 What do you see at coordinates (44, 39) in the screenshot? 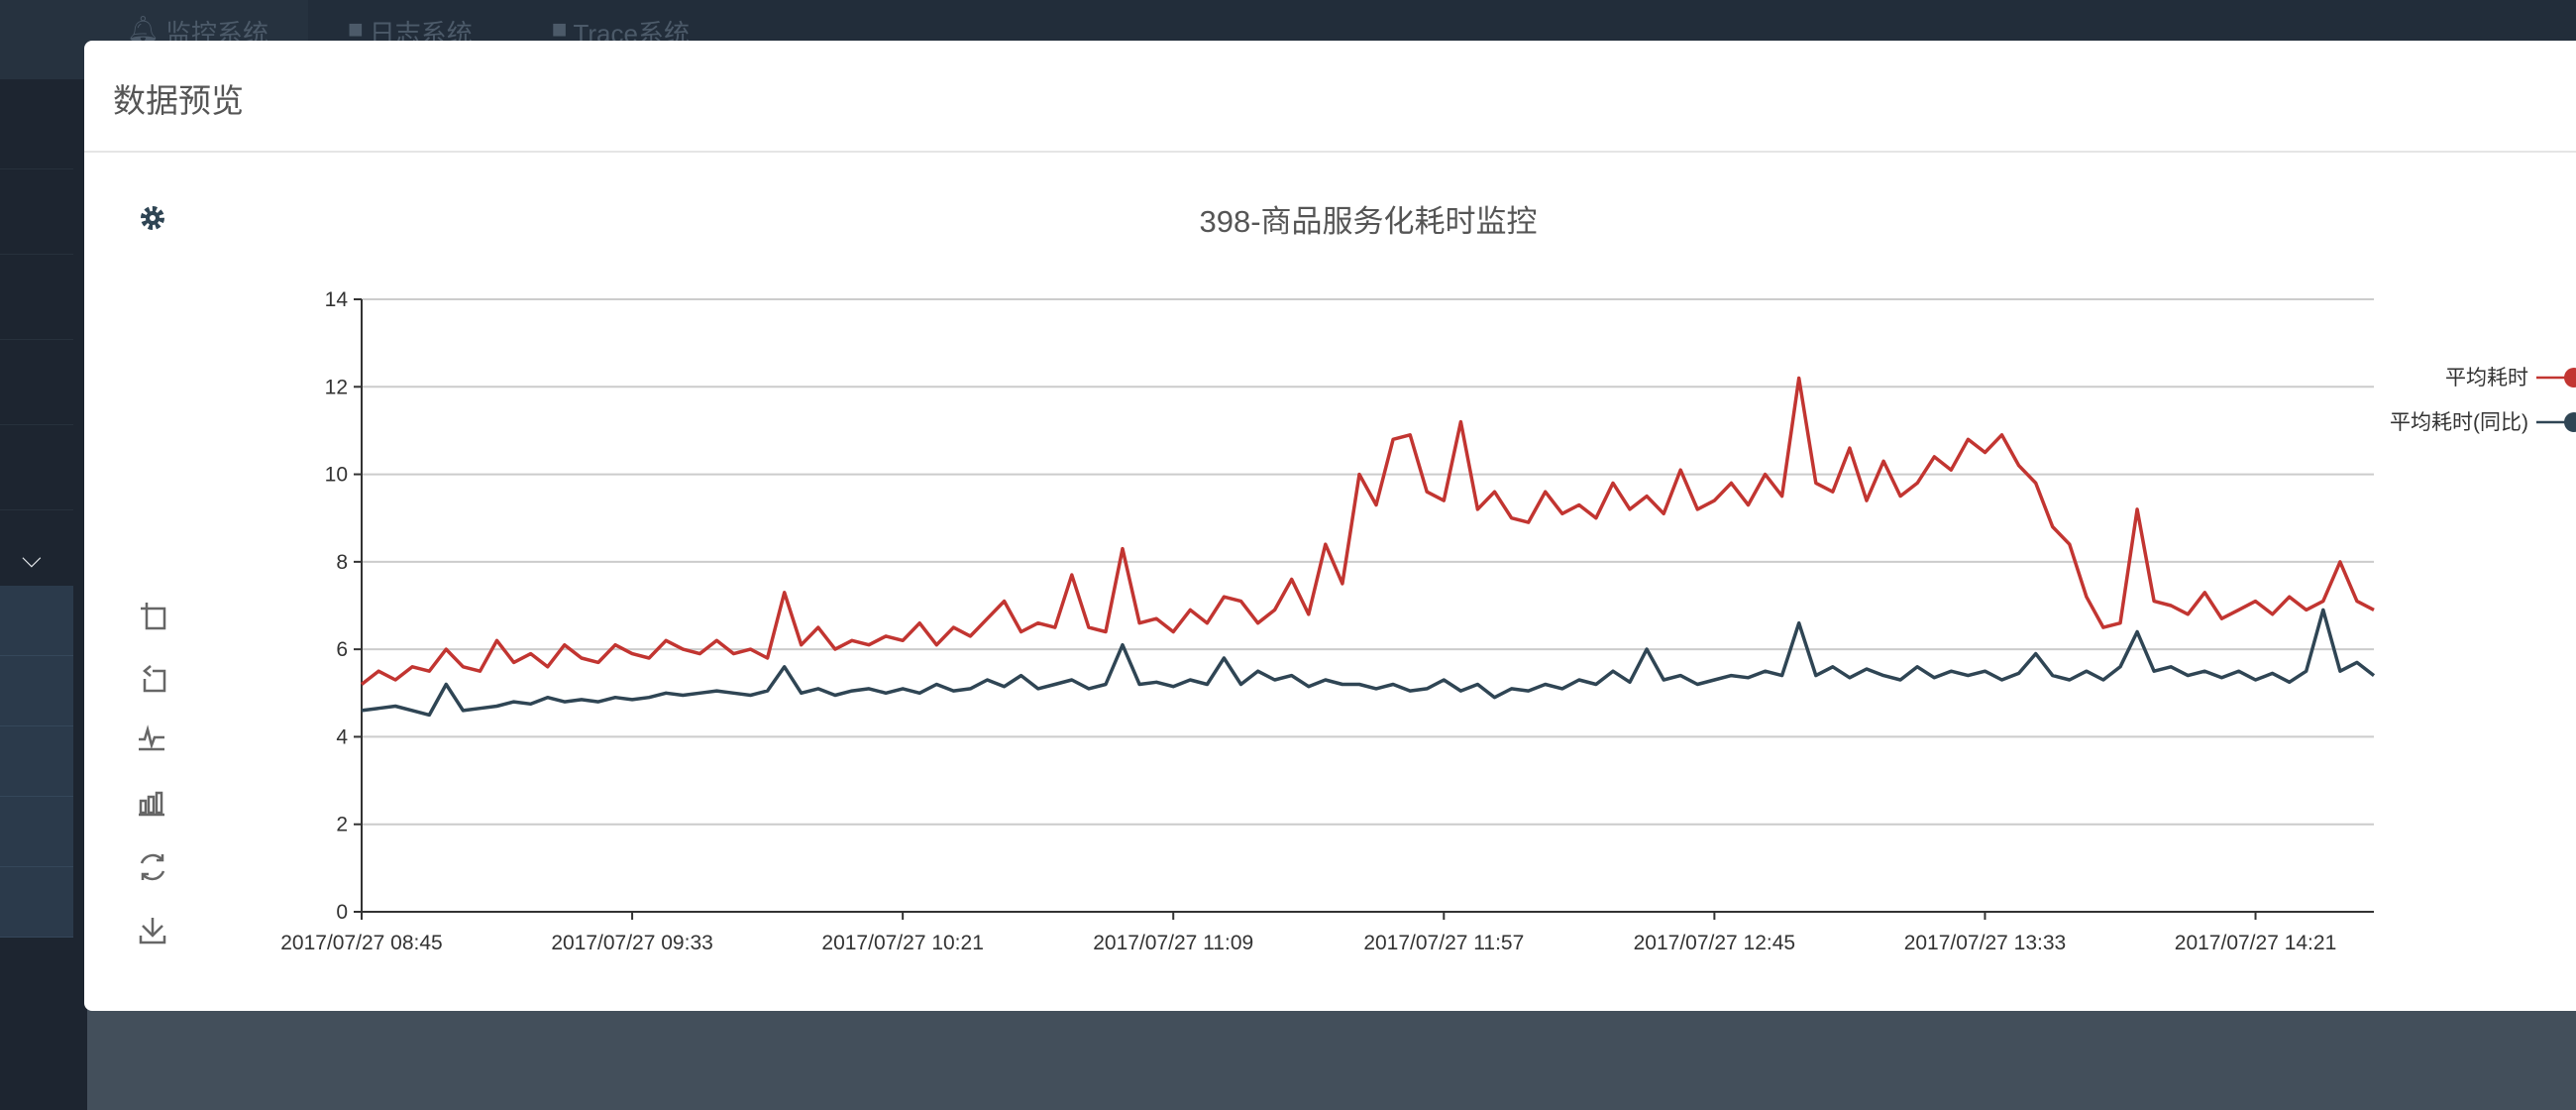
I see `sidebar-logo-area` at bounding box center [44, 39].